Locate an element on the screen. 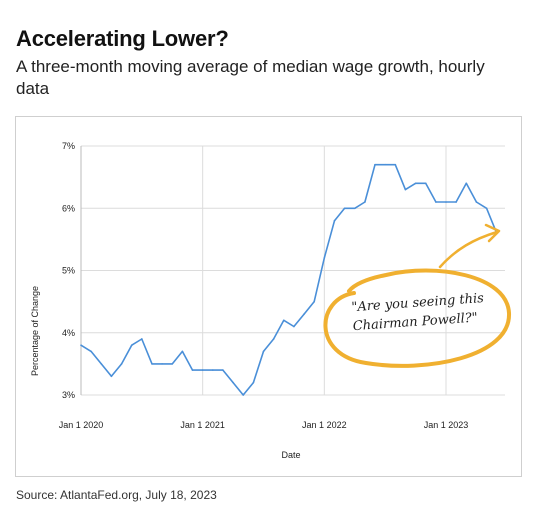 The height and width of the screenshot is (522, 540). callout-arrow-shaft is located at coordinates (468, 249).